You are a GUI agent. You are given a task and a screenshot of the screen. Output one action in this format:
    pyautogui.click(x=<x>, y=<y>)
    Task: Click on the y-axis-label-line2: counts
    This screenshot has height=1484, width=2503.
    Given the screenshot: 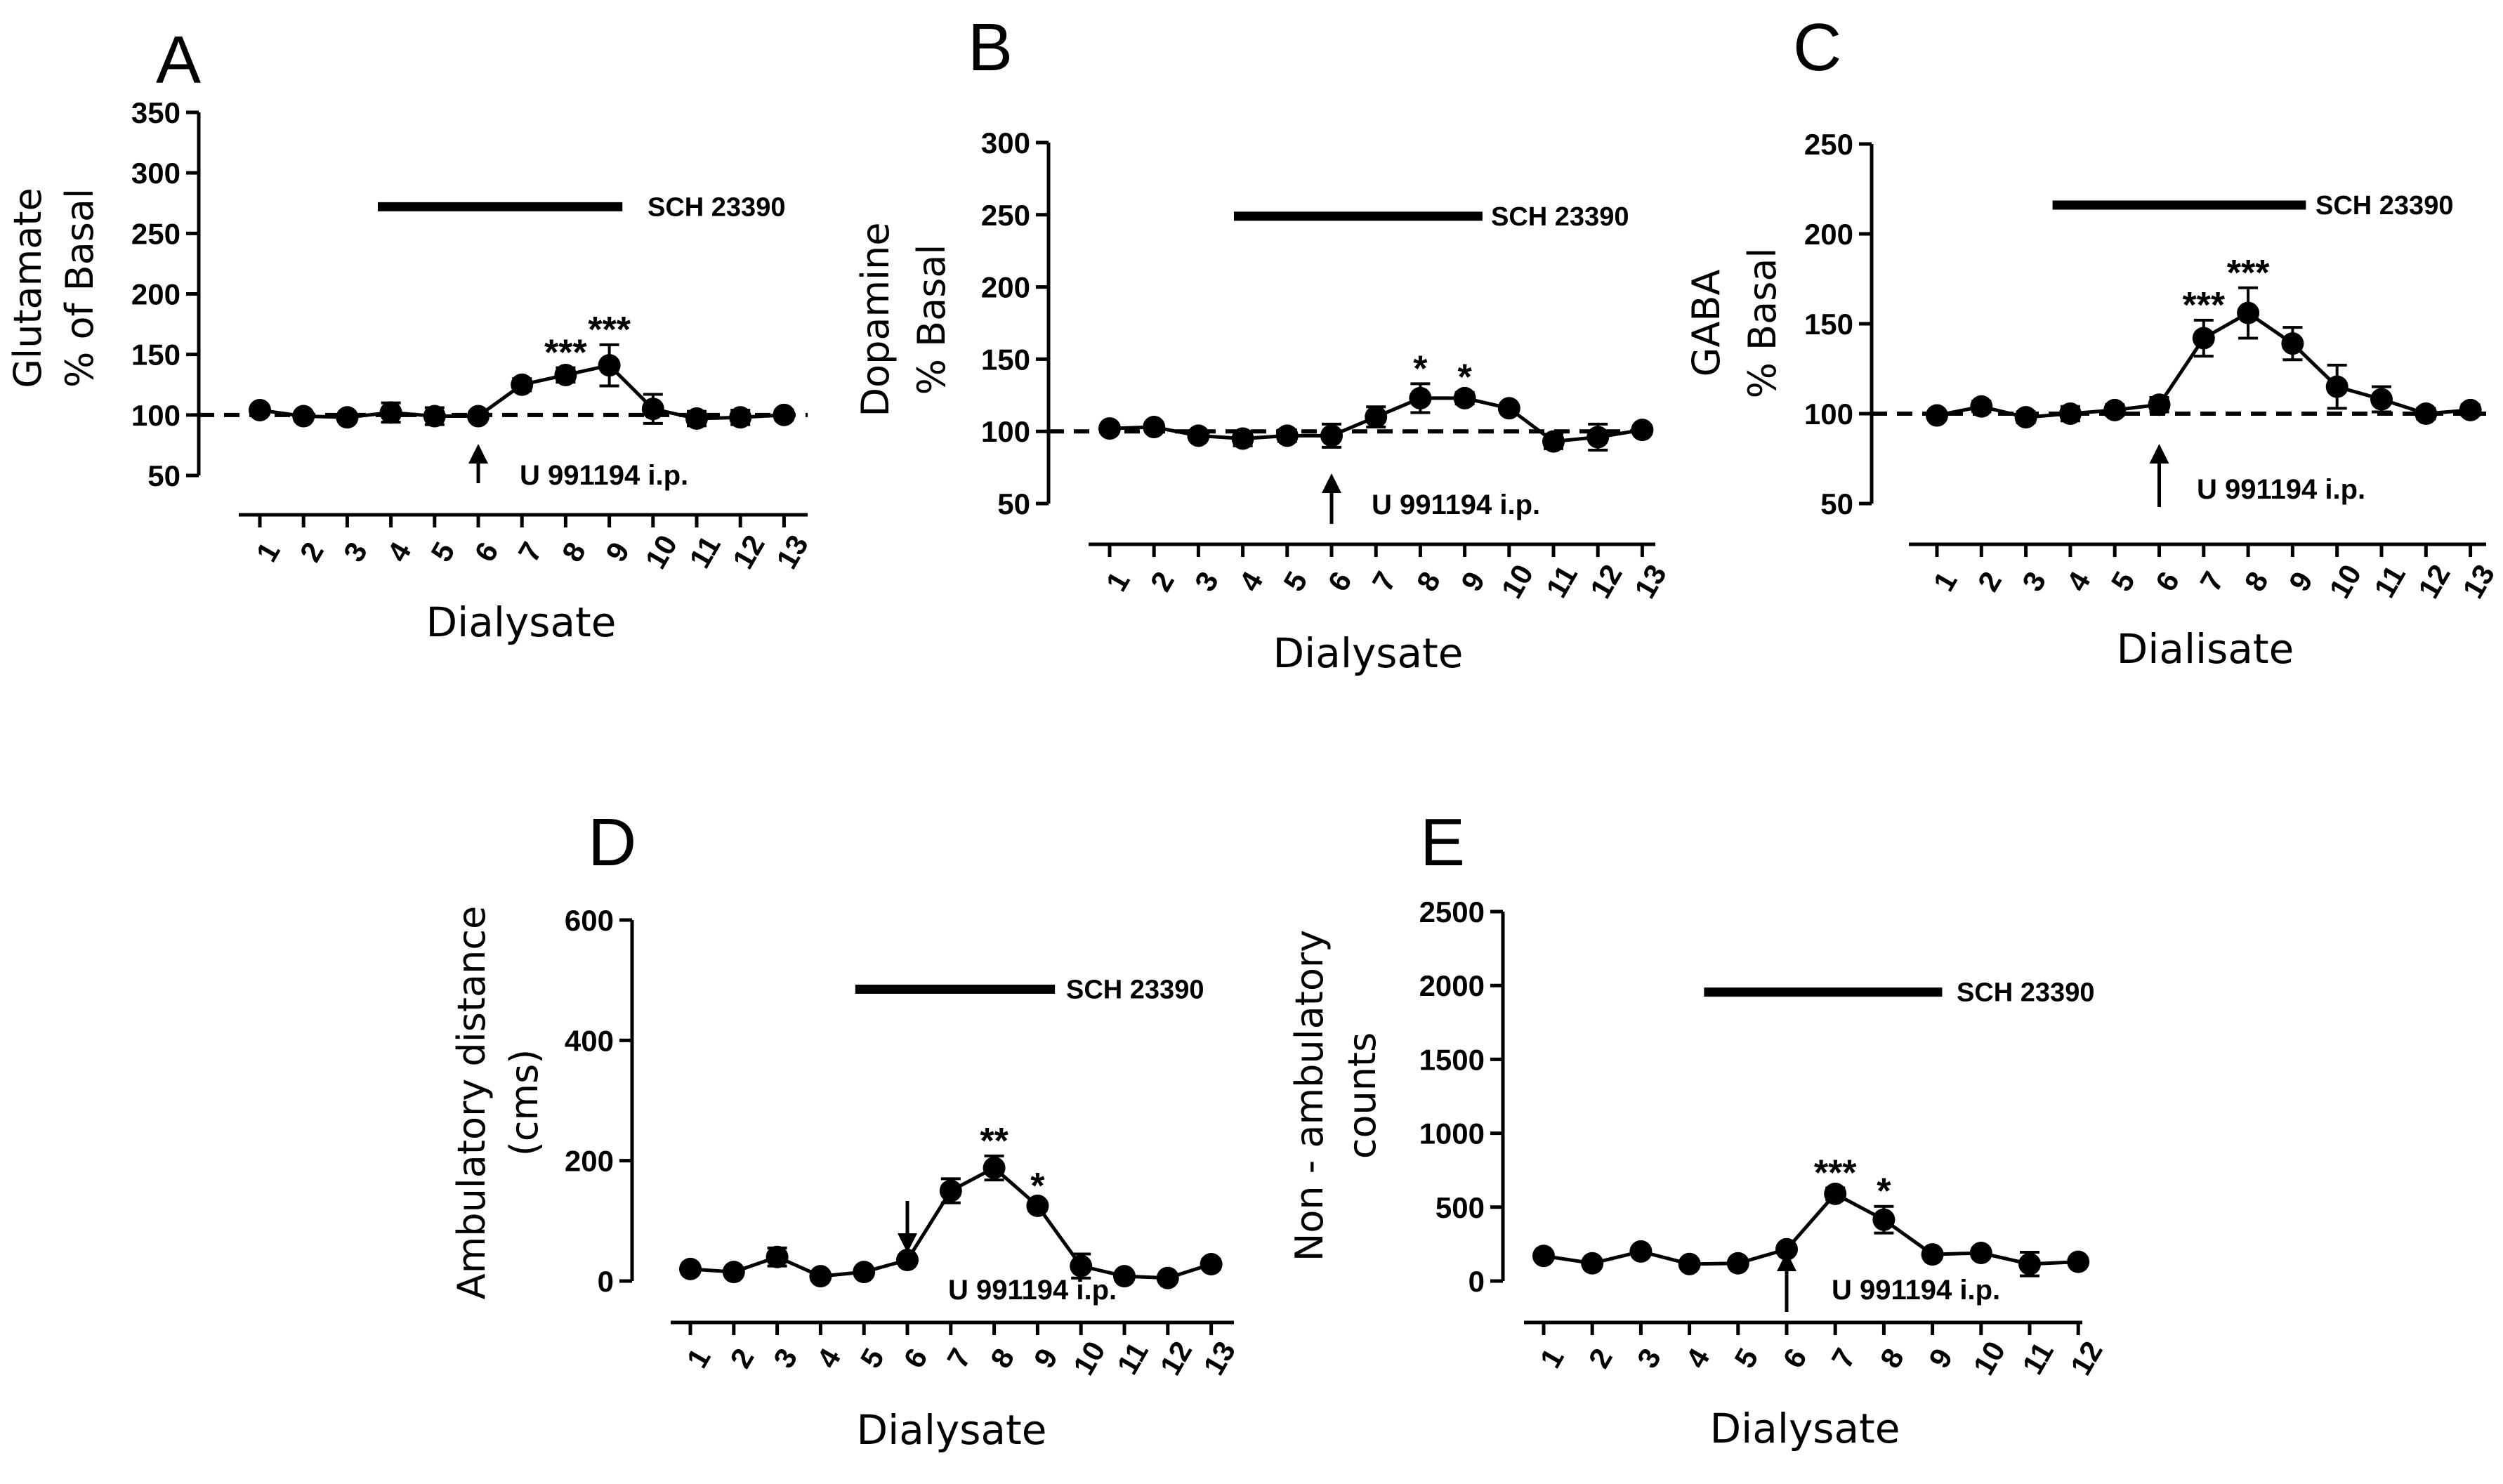 What is the action you would take?
    pyautogui.click(x=1362, y=1095)
    